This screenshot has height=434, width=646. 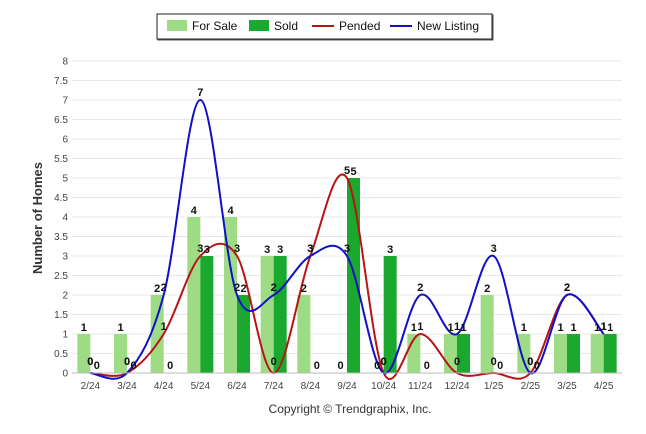 I want to click on y-tick-label: 0.5, so click(x=61, y=354).